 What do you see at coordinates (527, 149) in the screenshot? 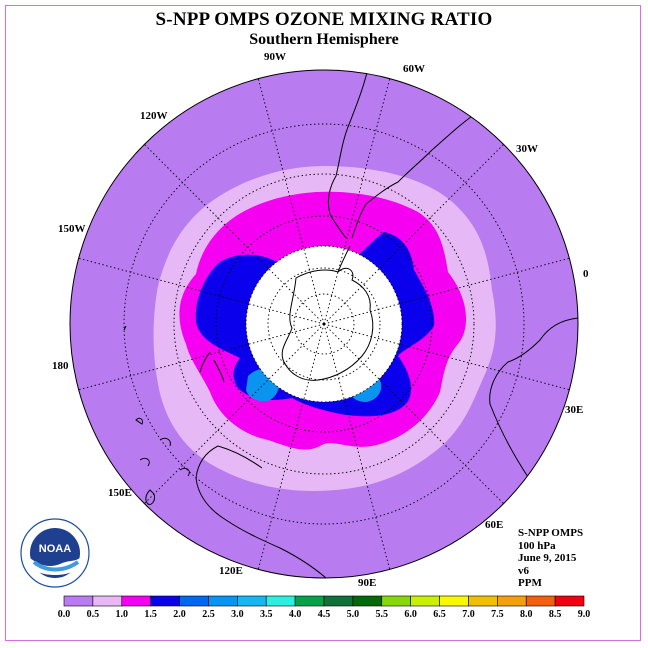
I see `lon-label-30w: 30W` at bounding box center [527, 149].